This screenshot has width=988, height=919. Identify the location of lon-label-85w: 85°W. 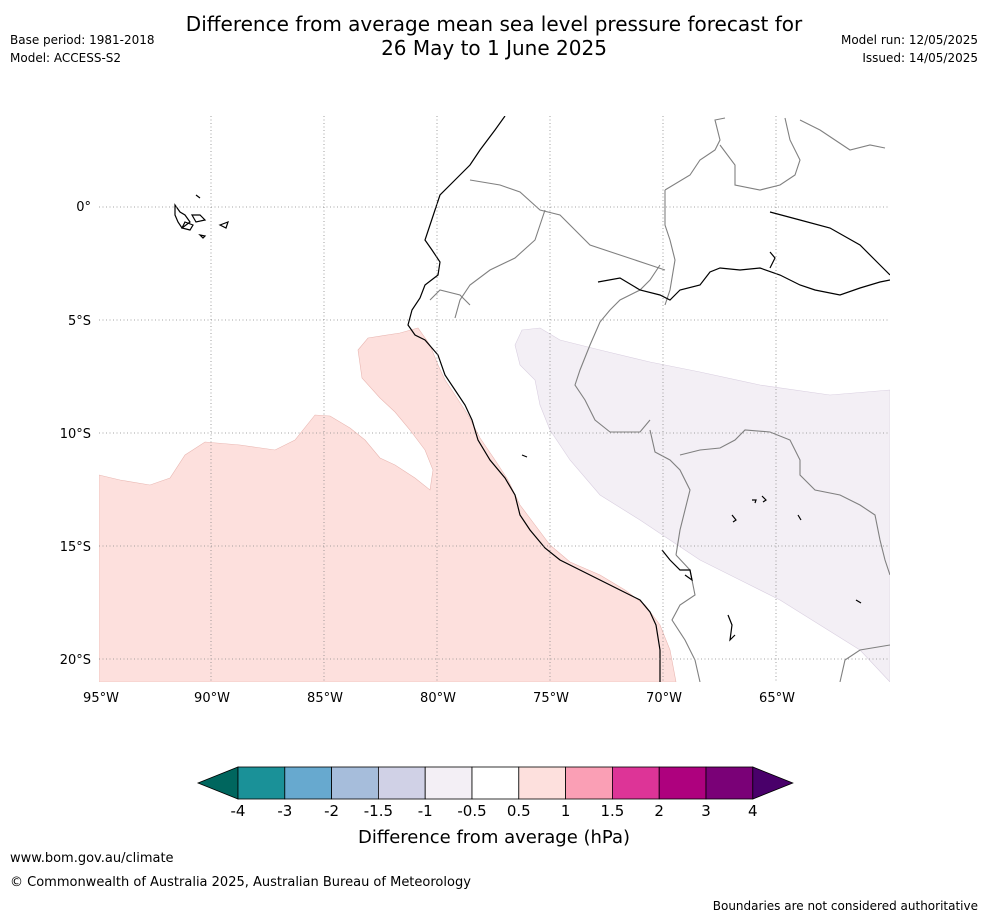
(325, 698).